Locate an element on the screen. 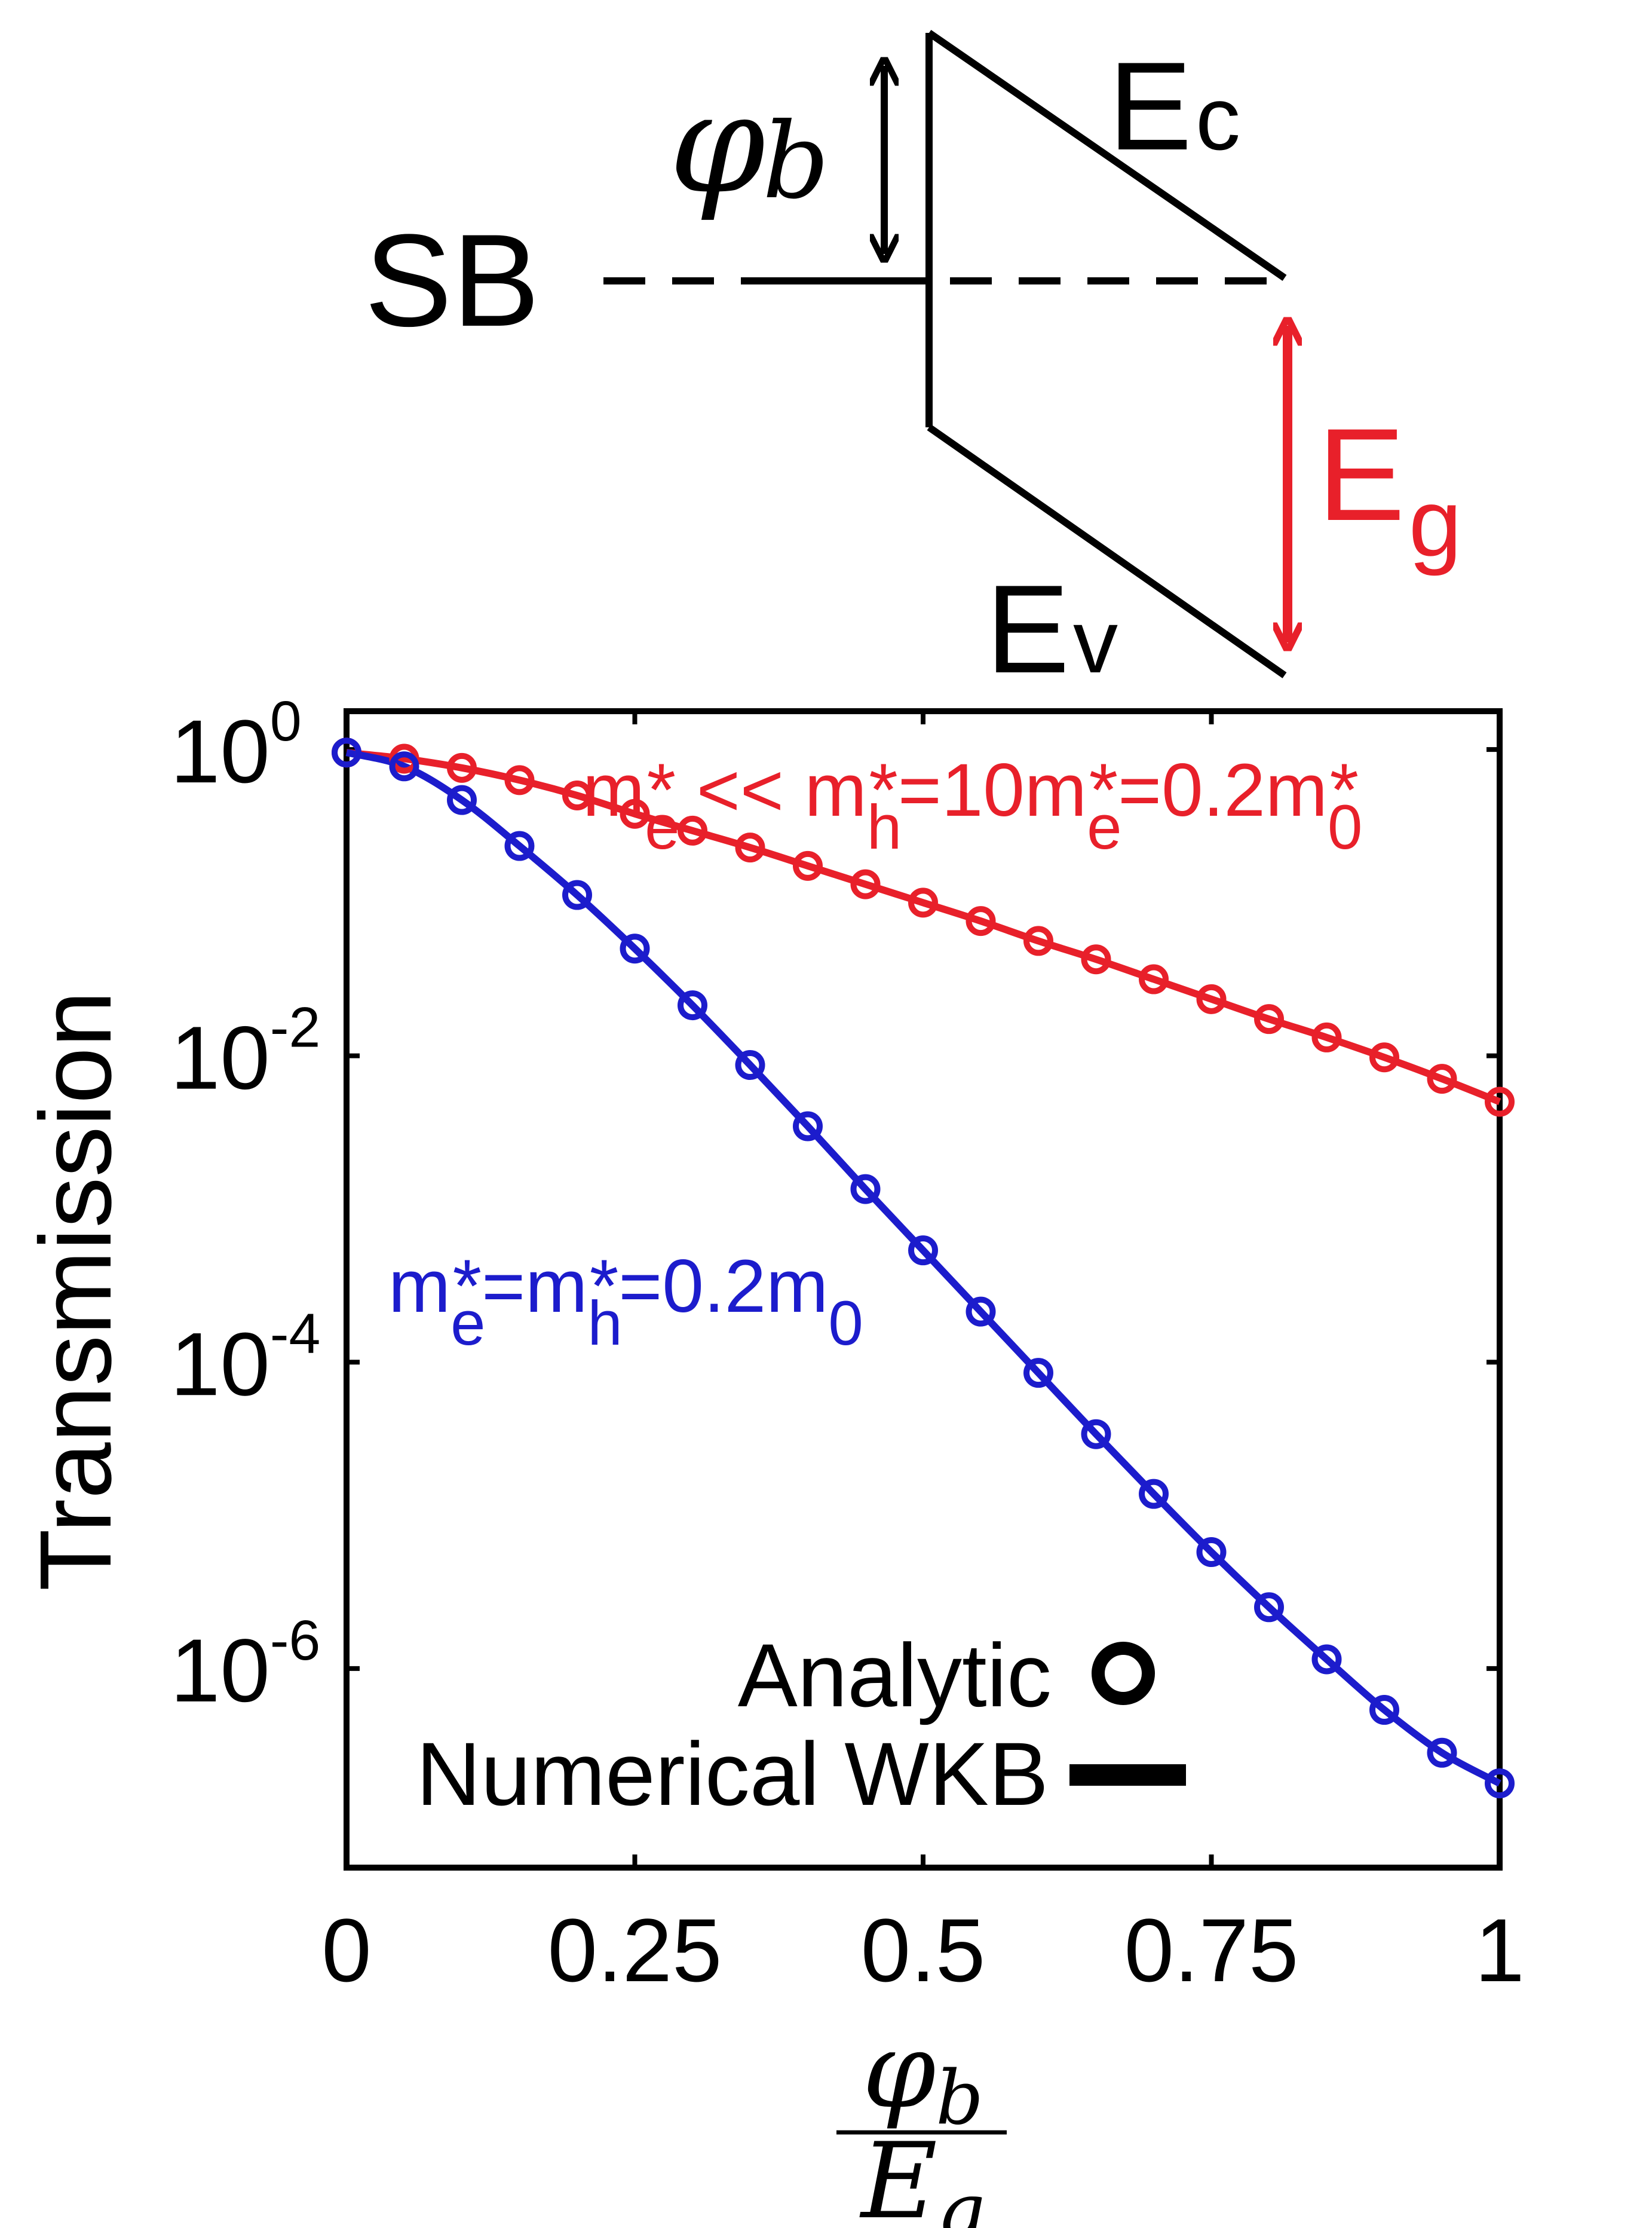 This screenshot has height=2228, width=1652. x-axis-label: φb Eg is located at coordinates (921, 2119).